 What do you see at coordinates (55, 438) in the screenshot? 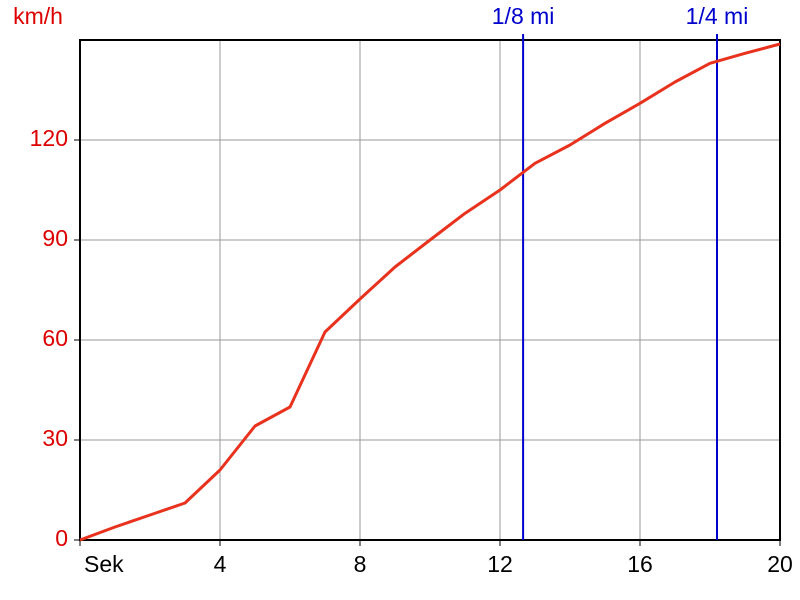
I see `y-tick-label: 30` at bounding box center [55, 438].